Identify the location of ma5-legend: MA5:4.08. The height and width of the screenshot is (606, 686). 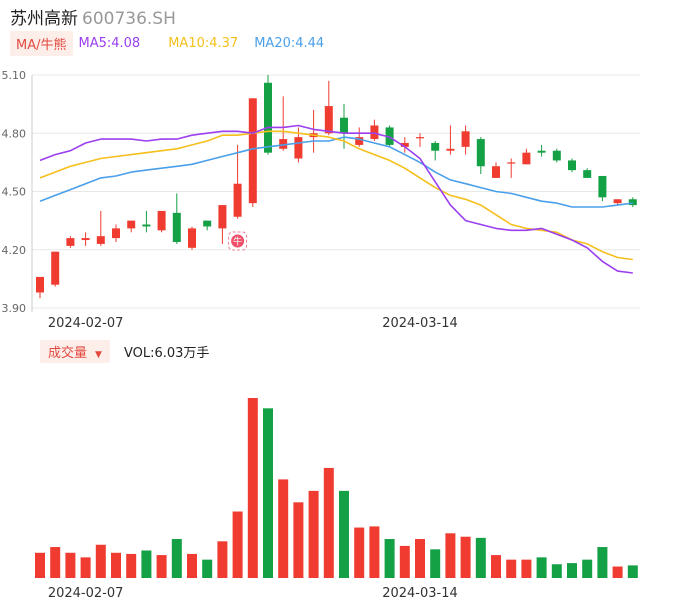
(109, 43).